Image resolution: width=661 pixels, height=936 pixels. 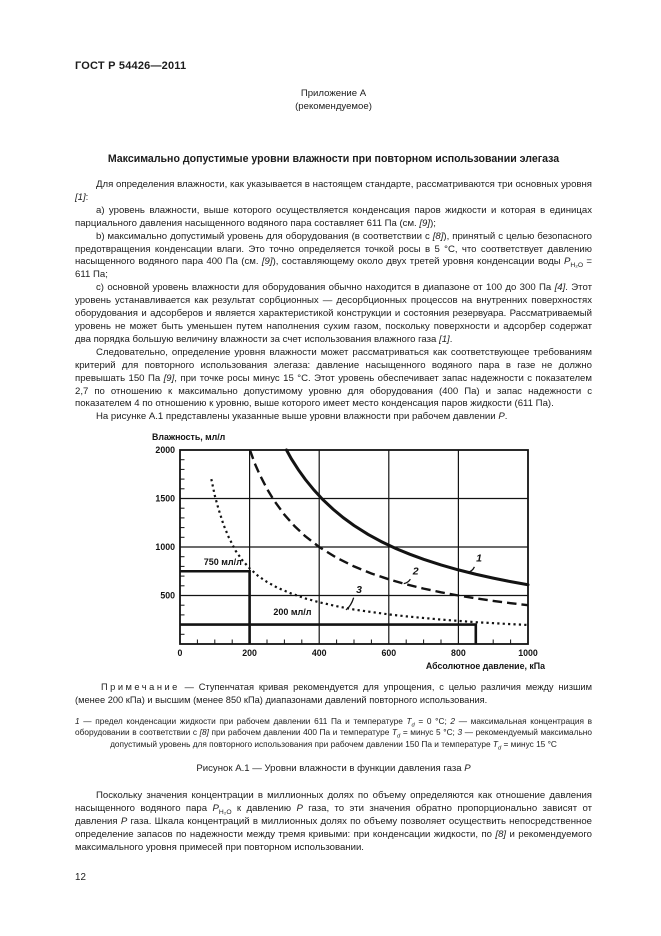 What do you see at coordinates (388, 653) in the screenshot?
I see `x-tick-label: 600` at bounding box center [388, 653].